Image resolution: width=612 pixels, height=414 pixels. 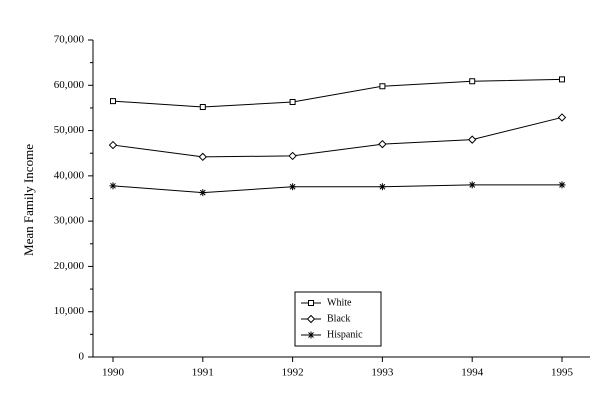 What do you see at coordinates (345, 334) in the screenshot?
I see `legend-label: Hispanic` at bounding box center [345, 334].